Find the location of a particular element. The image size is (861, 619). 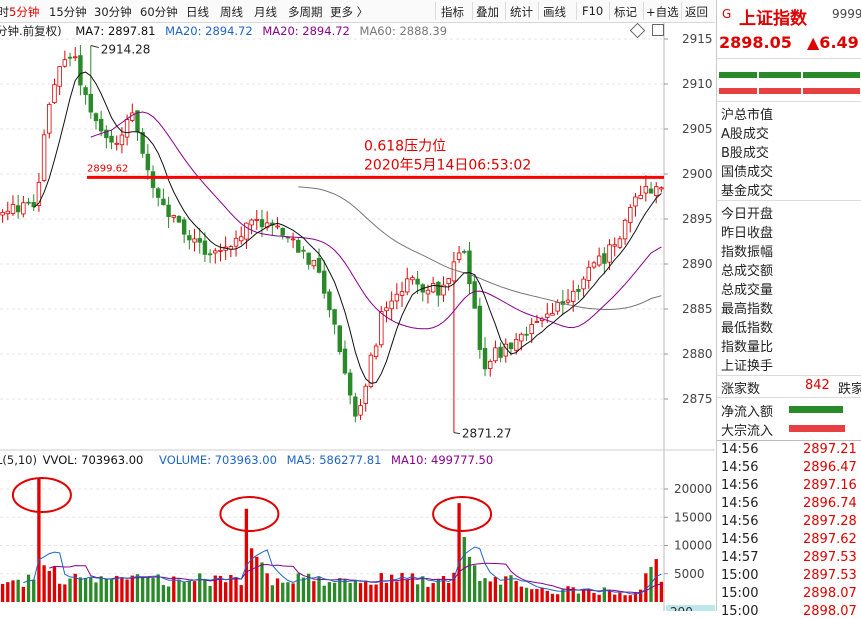

tab-multi-period: 多周期 is located at coordinates (305, 12).